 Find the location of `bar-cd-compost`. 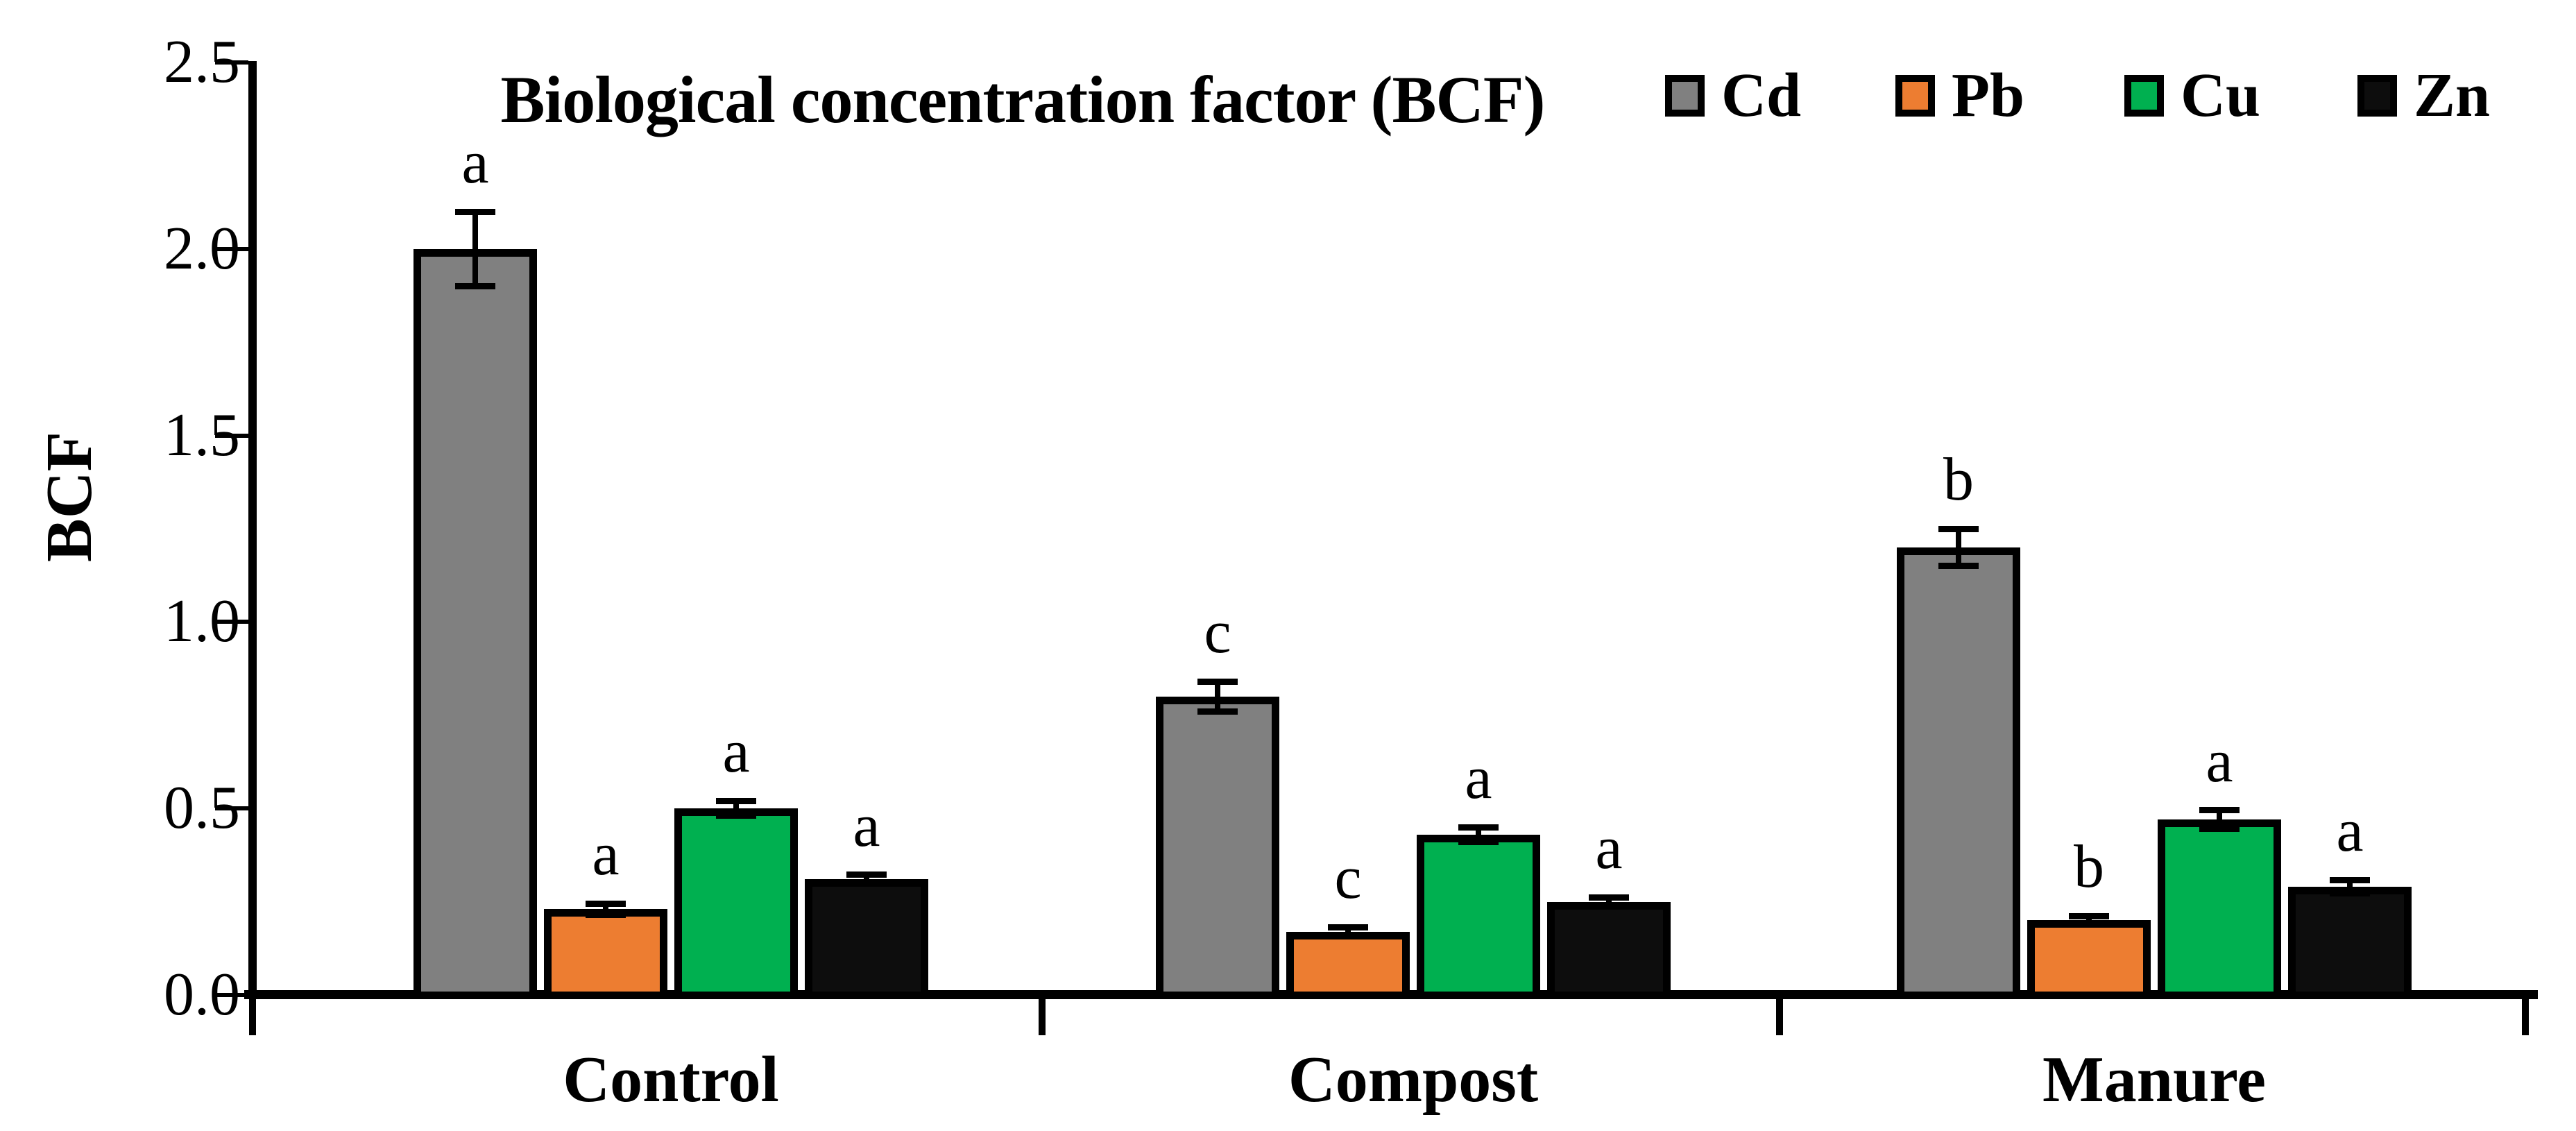

bar-cd-compost is located at coordinates (1217, 848).